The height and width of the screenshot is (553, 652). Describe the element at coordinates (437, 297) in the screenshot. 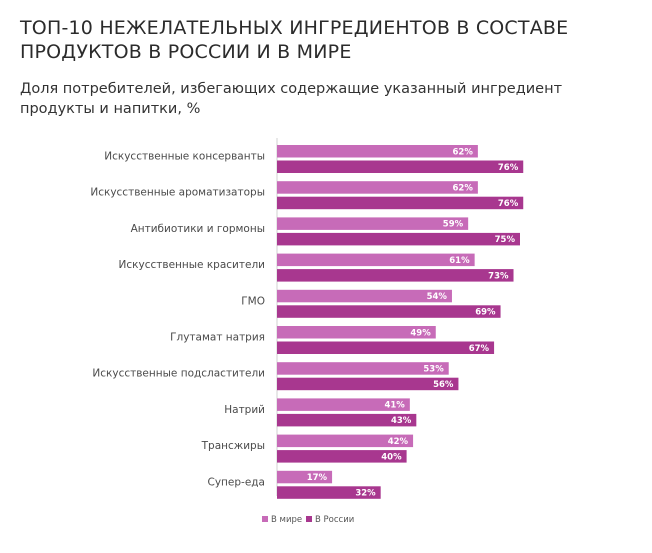

I see `data-label: 54%` at that location.